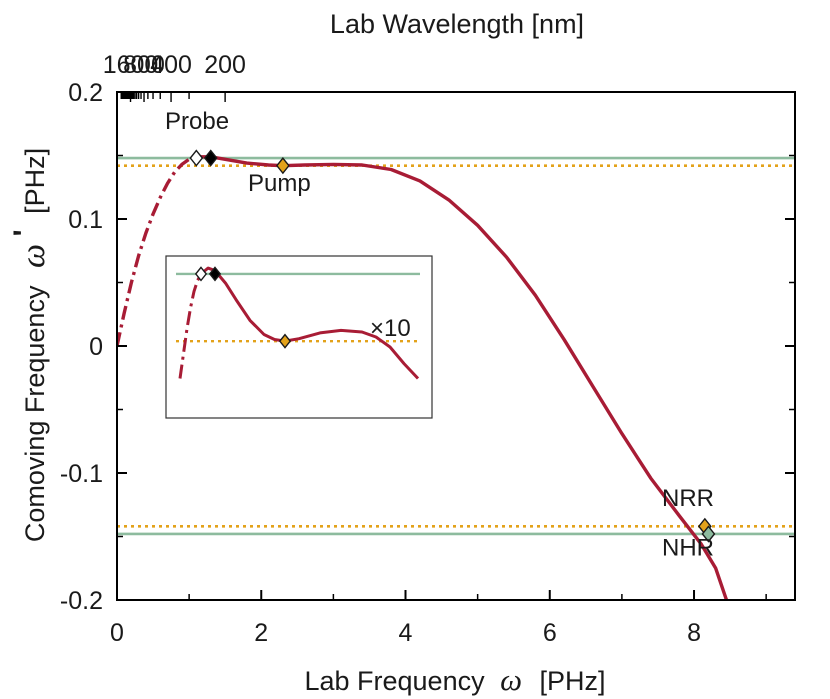  I want to click on inset-inset-probe-filled, so click(215, 274).